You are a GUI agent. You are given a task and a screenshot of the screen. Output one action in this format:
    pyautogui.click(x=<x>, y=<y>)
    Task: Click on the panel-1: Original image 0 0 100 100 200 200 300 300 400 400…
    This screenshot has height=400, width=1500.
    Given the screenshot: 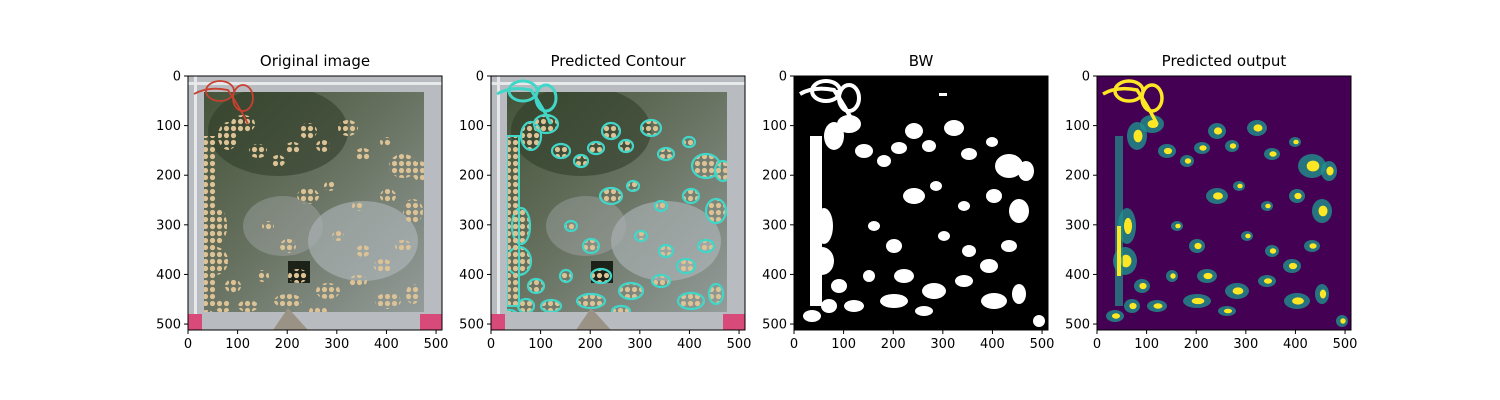 What is the action you would take?
    pyautogui.click(x=302, y=202)
    